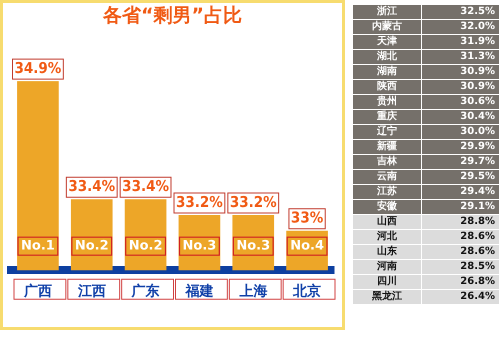  What do you see at coordinates (461, 147) in the screenshot?
I see `data-label: 29.9%` at bounding box center [461, 147].